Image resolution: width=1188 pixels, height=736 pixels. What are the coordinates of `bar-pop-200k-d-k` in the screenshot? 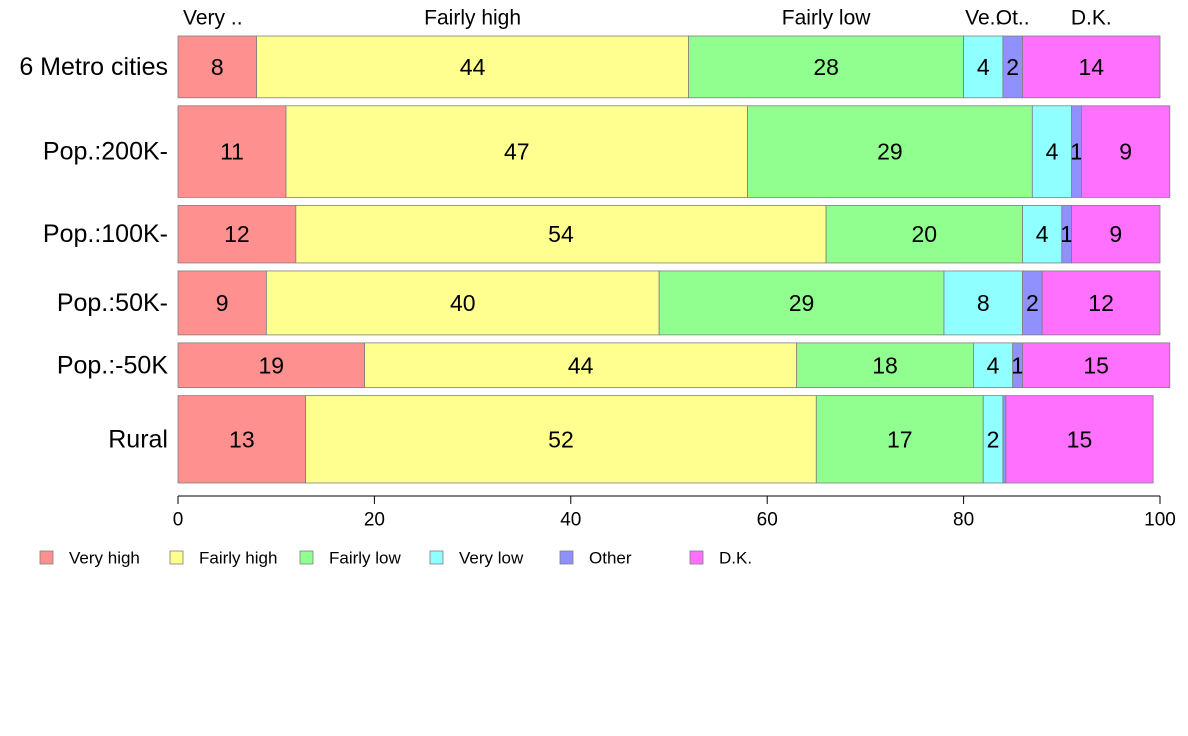 It's located at (1126, 151).